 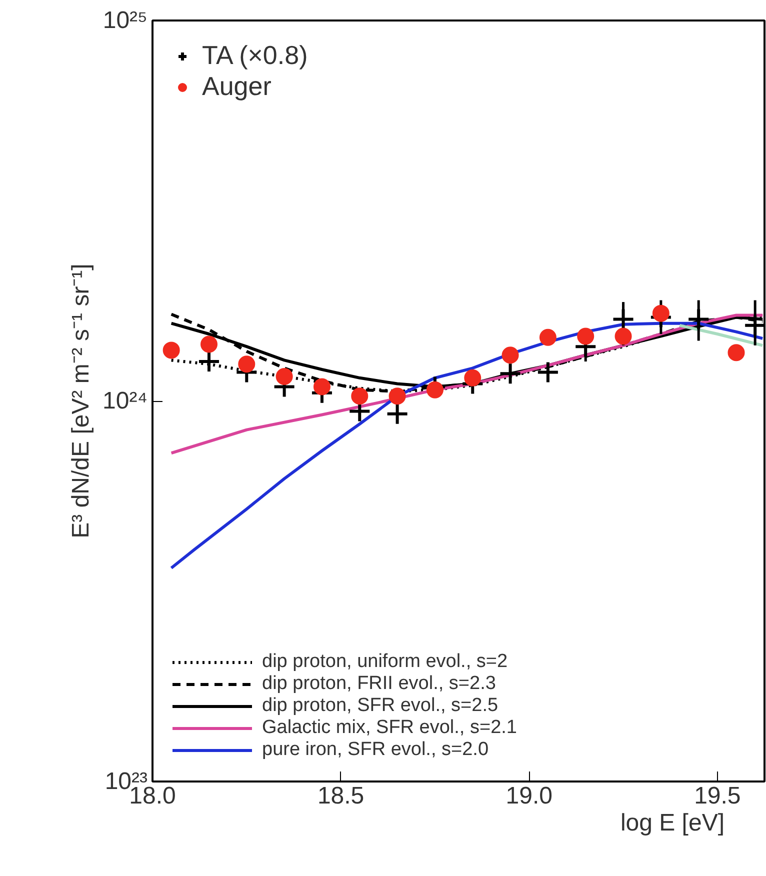 I want to click on x-tick-label: 19.0, so click(x=529, y=796).